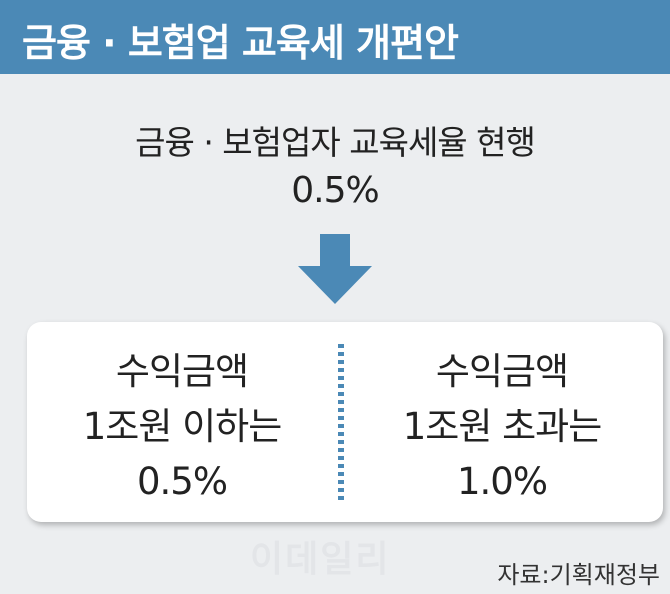  Describe the element at coordinates (335, 142) in the screenshot. I see `current-label: 금융 · 보험업자 교육세율 현행` at that location.